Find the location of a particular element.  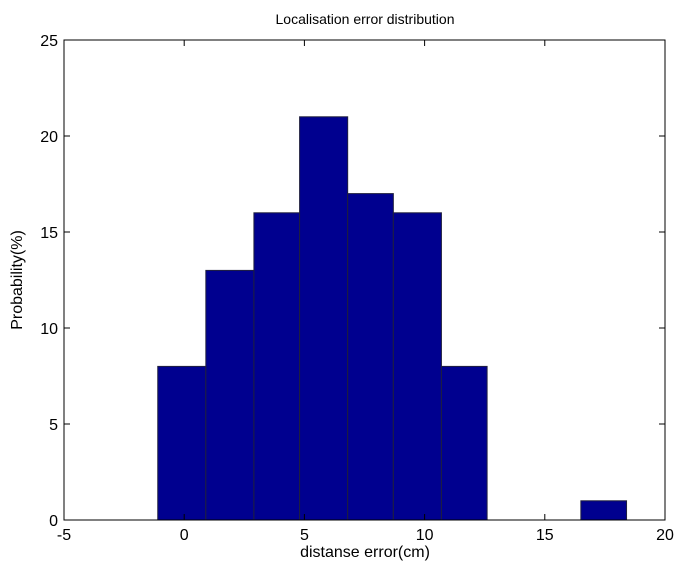

y-tick-label-2: 10 is located at coordinates (49, 329).